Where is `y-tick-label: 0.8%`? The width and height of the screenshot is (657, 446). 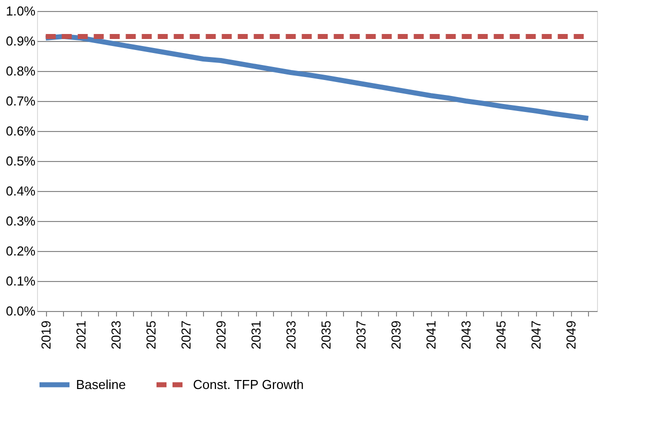 y-tick-label: 0.8% is located at coordinates (21, 71).